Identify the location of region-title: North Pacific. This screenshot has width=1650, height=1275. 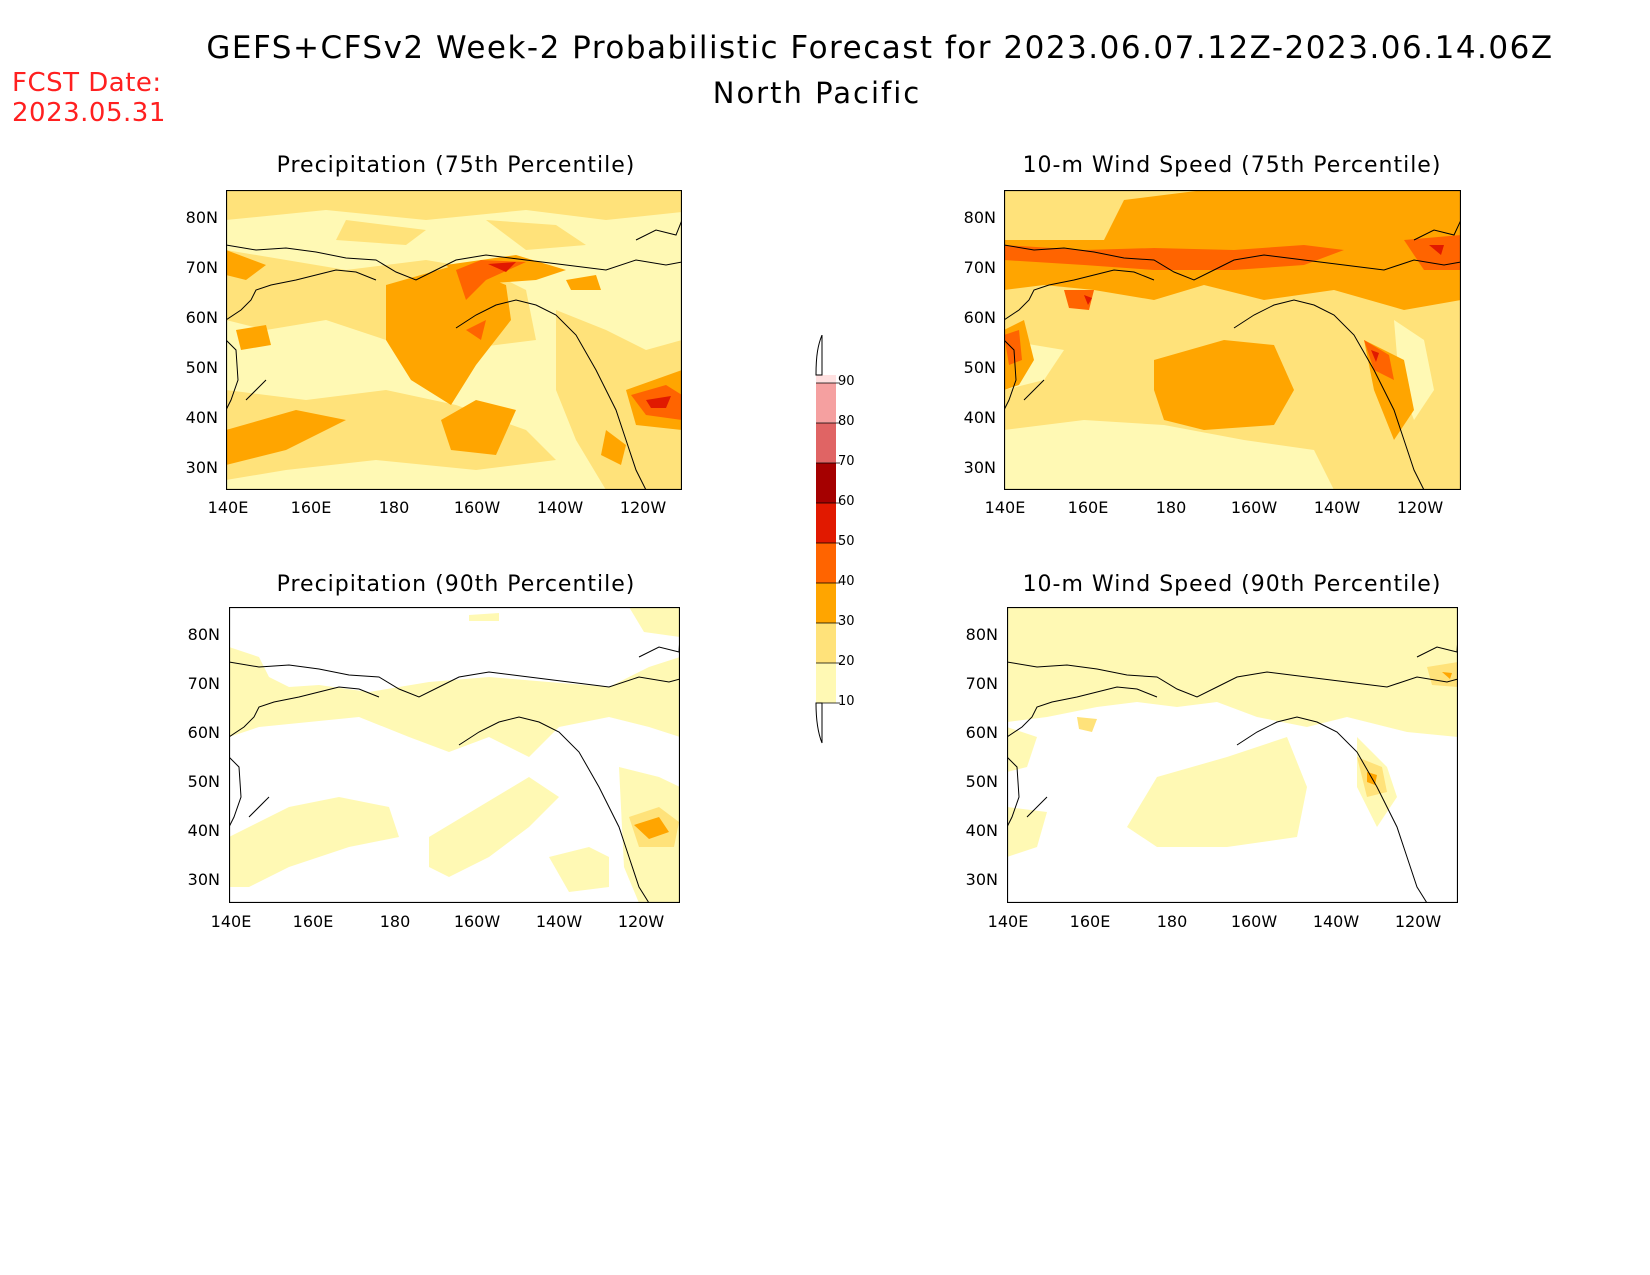
(825, 93).